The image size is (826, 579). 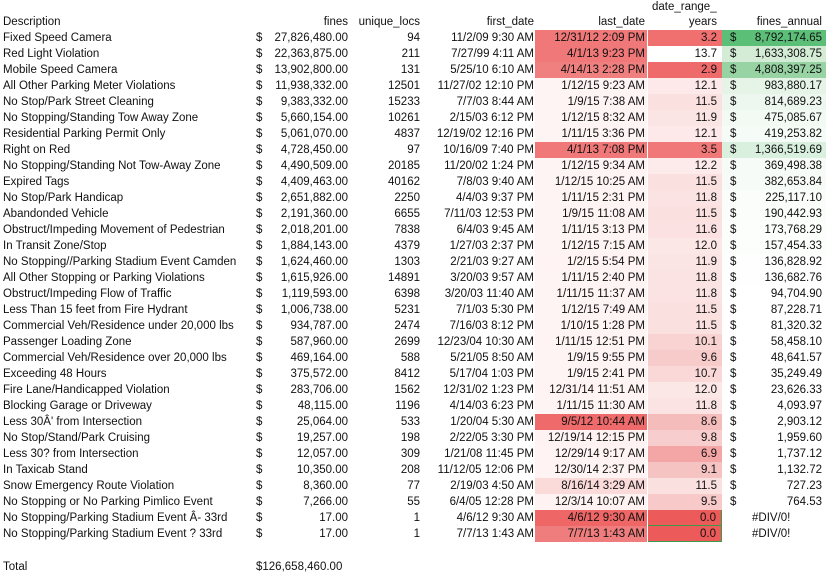 What do you see at coordinates (89, 486) in the screenshot?
I see `cell-description: Snow Emergency Route Violation` at bounding box center [89, 486].